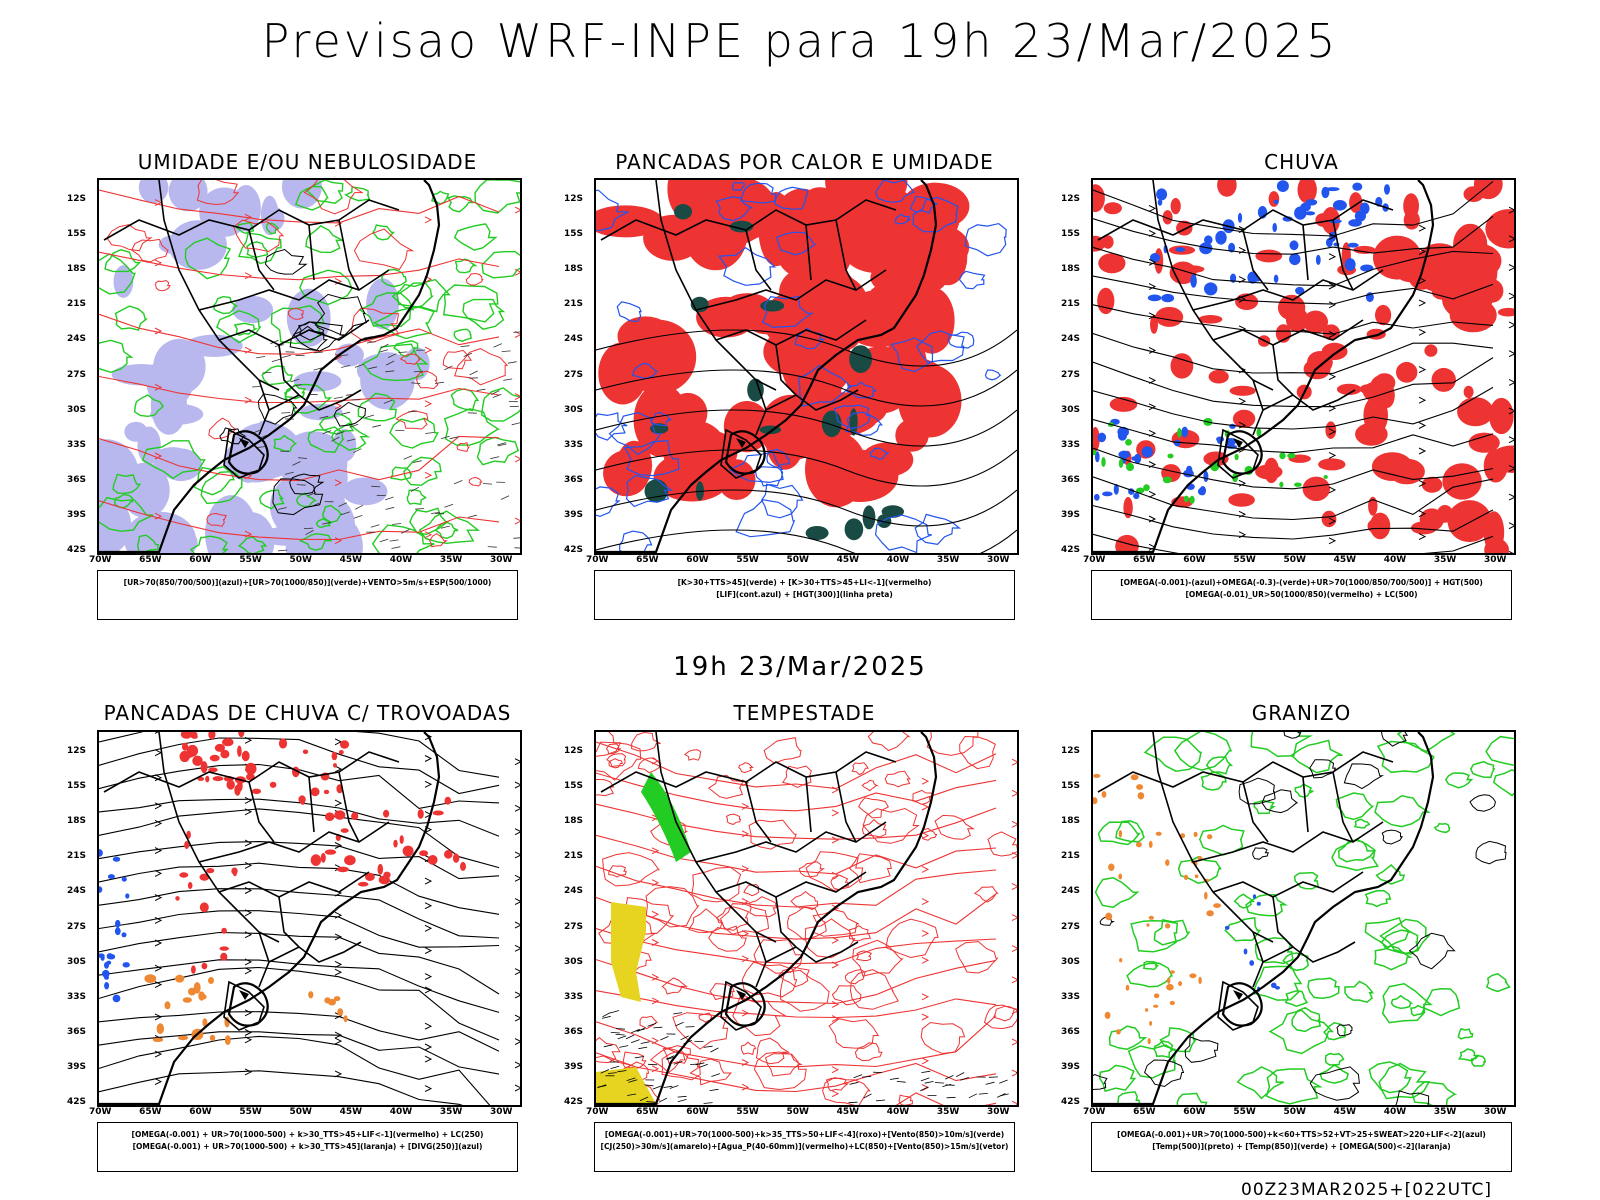 This screenshot has height=1200, width=1600. What do you see at coordinates (211, 980) in the screenshot?
I see `thunder-shade-orange` at bounding box center [211, 980].